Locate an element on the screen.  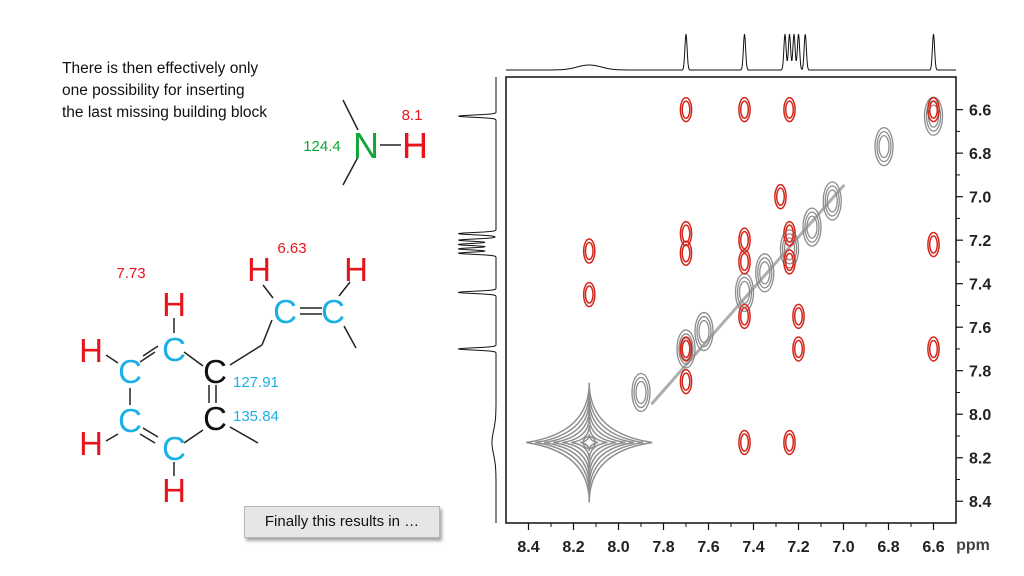
vinyl-carbon-left: C is located at coordinates (285, 311).